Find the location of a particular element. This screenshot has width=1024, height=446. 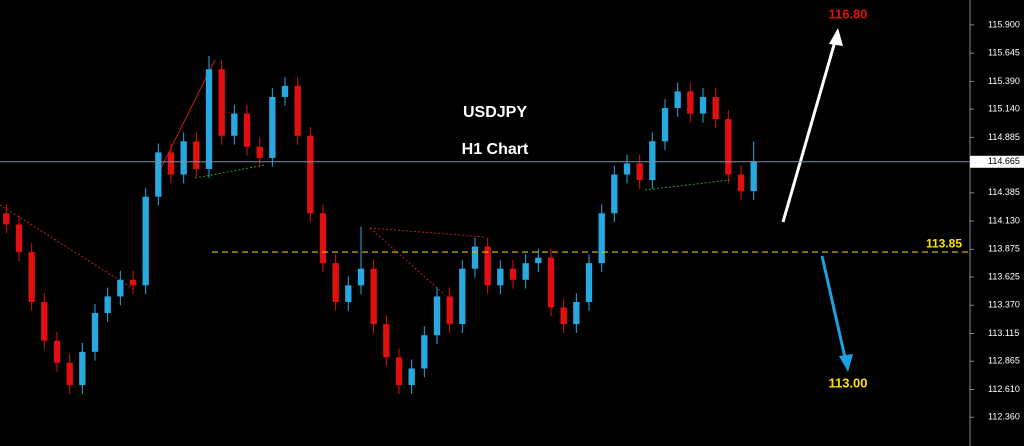

y-tick-label: 114.385 is located at coordinates (1004, 192).